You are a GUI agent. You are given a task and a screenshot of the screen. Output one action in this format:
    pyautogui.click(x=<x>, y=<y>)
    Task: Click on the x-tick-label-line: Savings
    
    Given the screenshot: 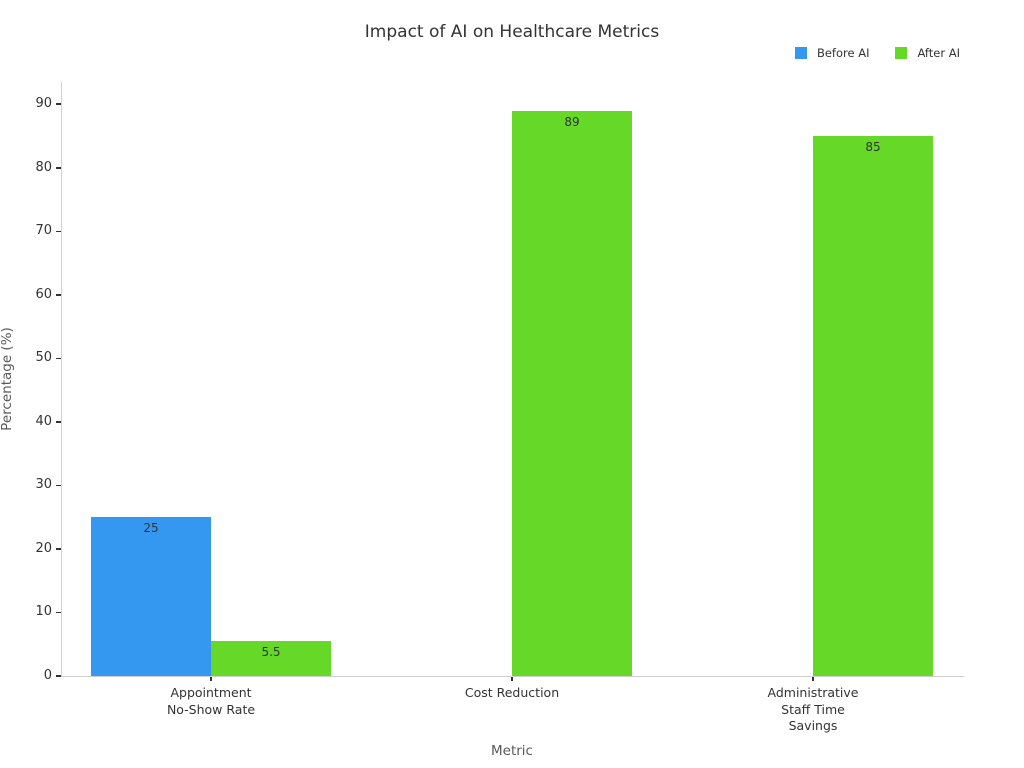 What is the action you would take?
    pyautogui.click(x=813, y=725)
    